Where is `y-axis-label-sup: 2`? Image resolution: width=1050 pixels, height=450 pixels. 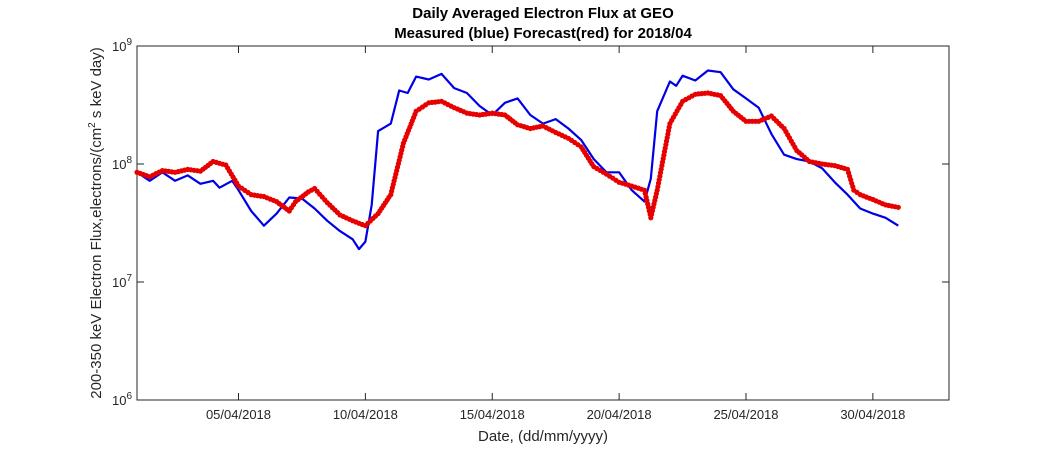 y-axis-label-sup: 2 is located at coordinates (92, 125).